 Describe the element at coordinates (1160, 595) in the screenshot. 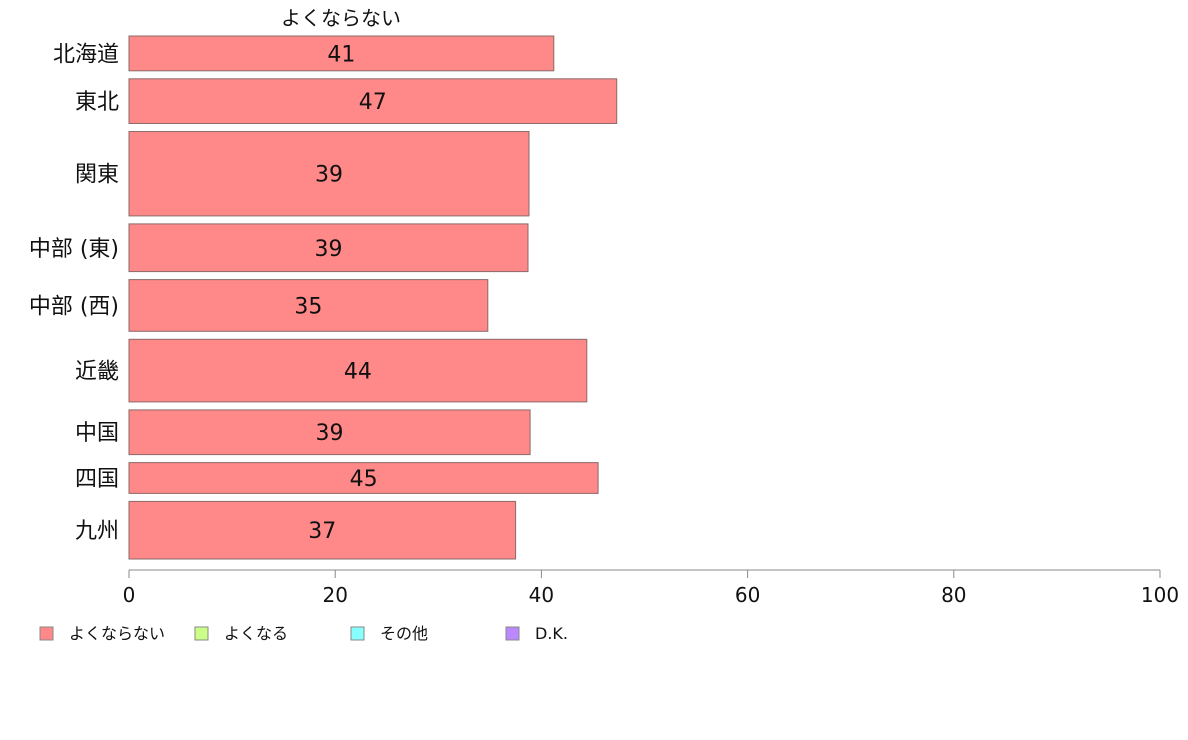

I see `x-tick-label: 100` at that location.